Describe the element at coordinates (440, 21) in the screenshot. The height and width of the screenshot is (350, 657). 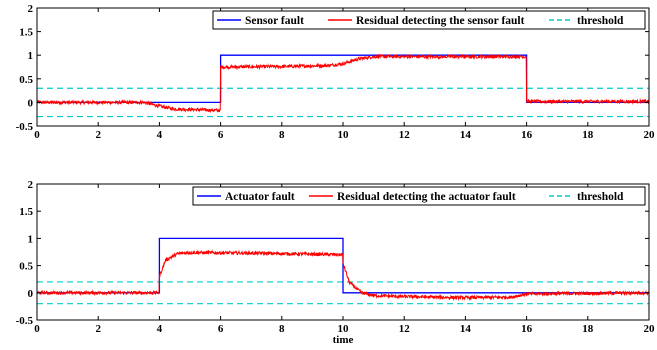
I see `legend-label-residual: Residual detecting the sensor fault` at that location.